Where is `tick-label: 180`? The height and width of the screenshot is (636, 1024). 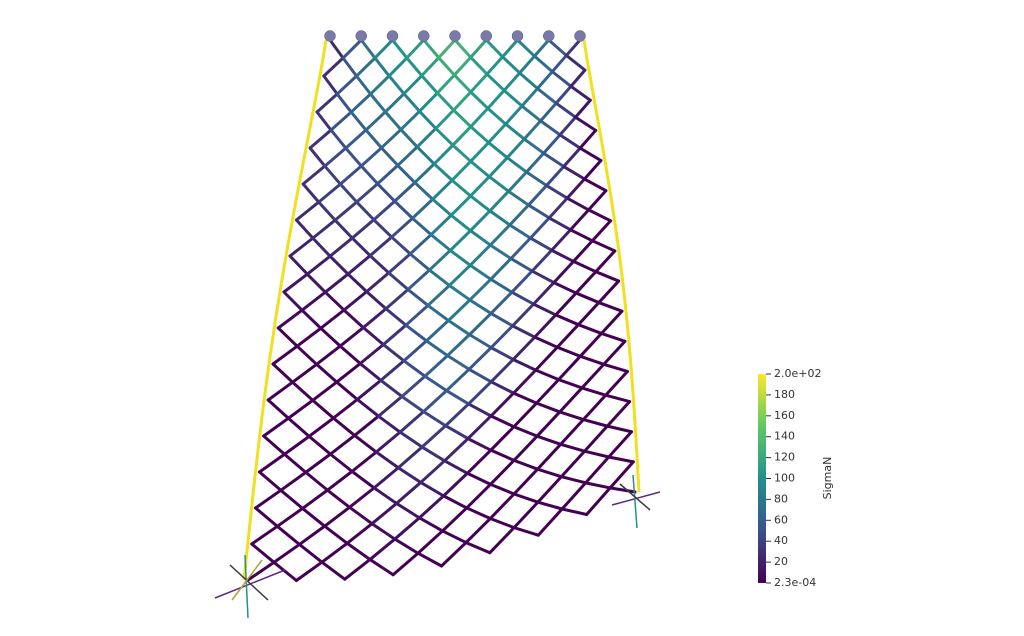 tick-label: 180 is located at coordinates (784, 394).